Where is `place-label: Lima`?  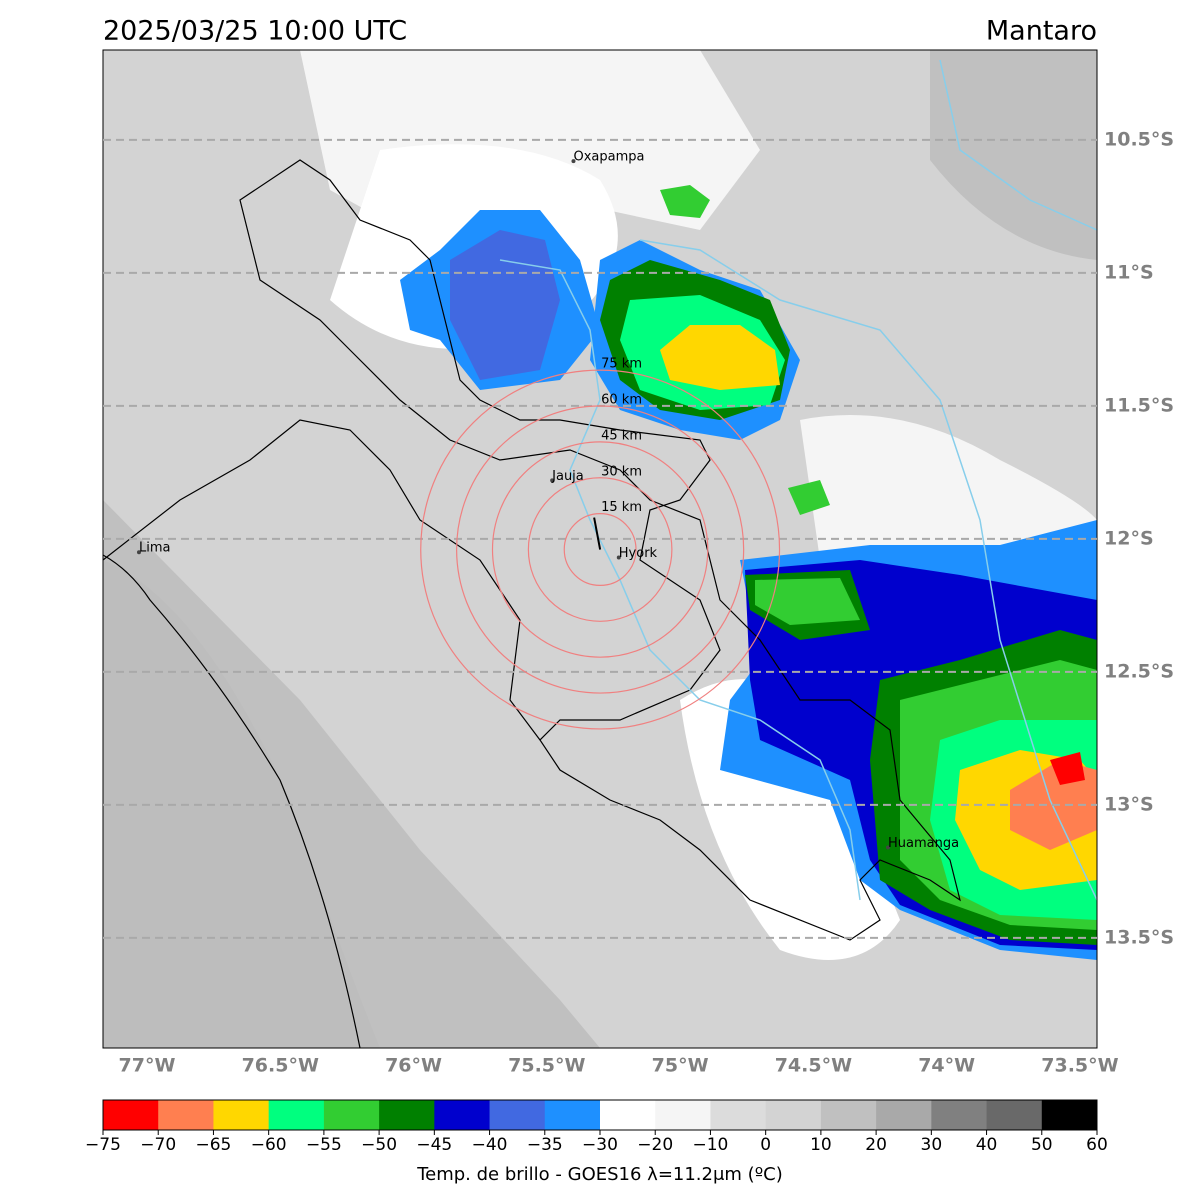 place-label: Lima is located at coordinates (154, 548).